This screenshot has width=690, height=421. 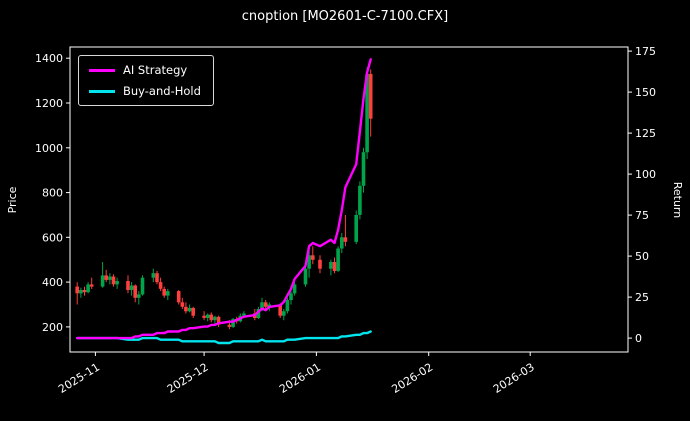 What do you see at coordinates (645, 92) in the screenshot?
I see `return-tick-label: 150` at bounding box center [645, 92].